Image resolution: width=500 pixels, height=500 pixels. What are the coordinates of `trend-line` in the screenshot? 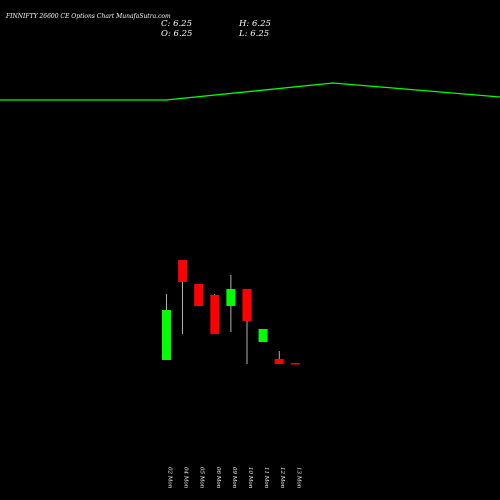 It's located at (250, 91).